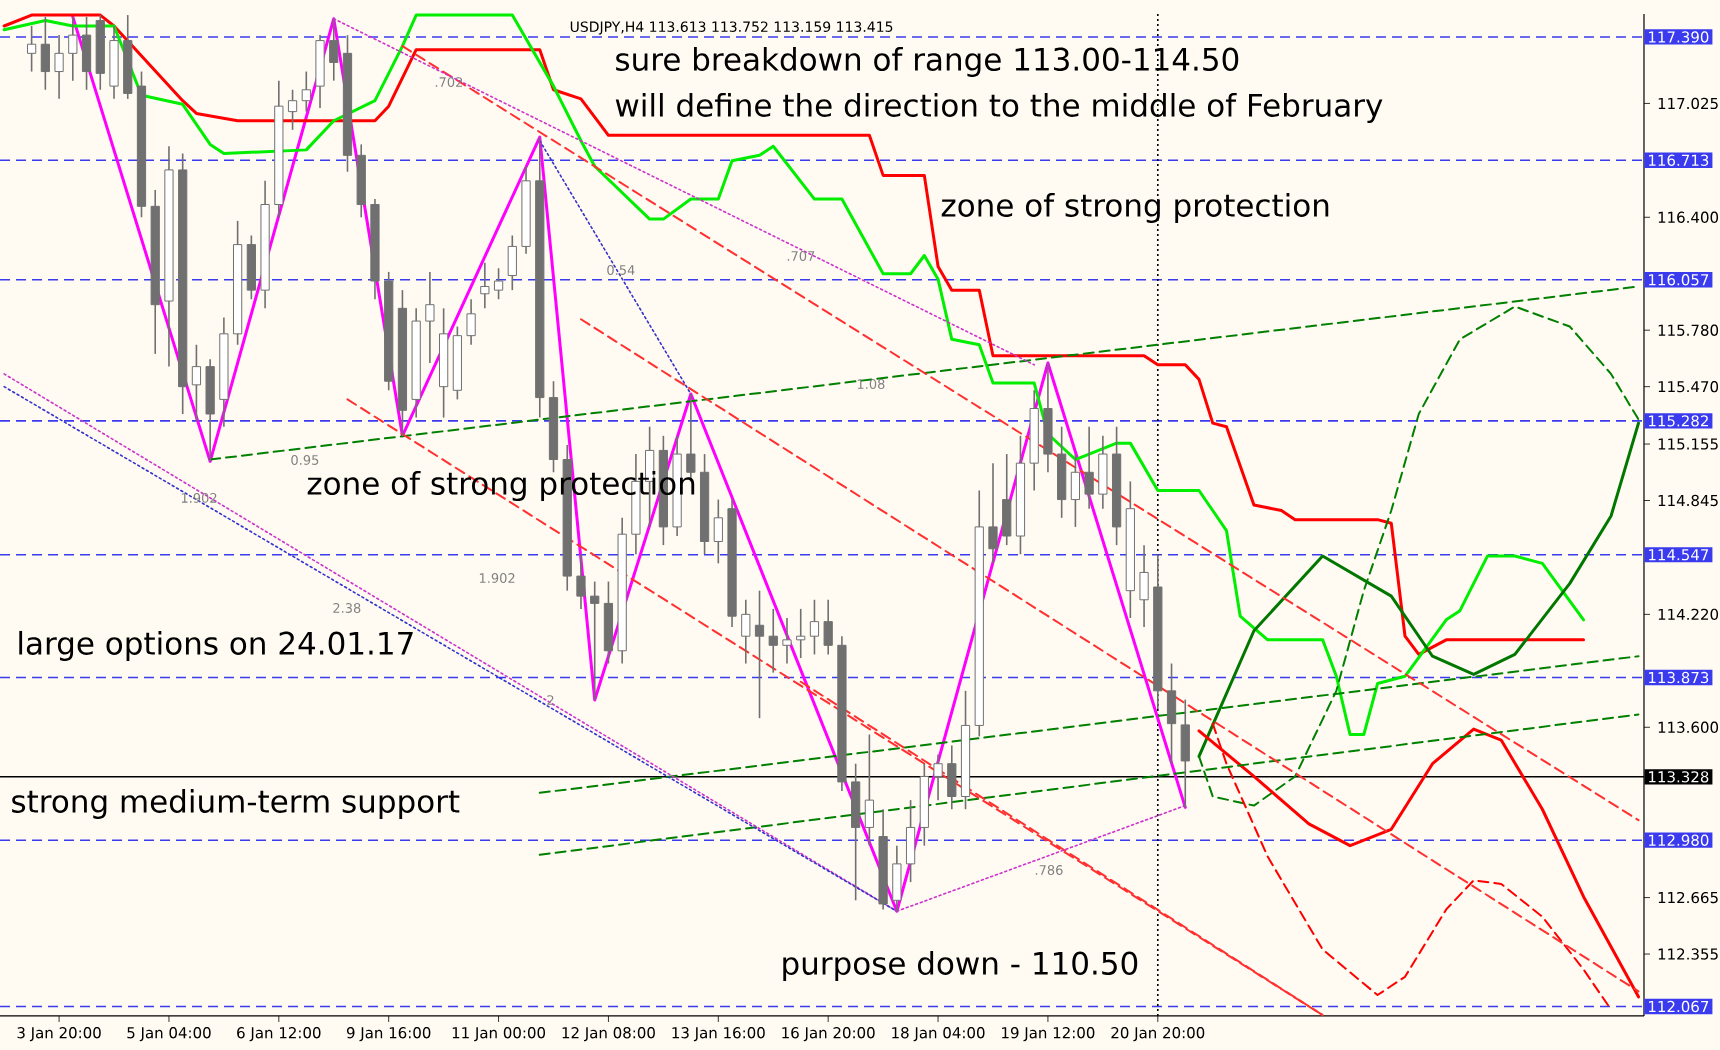 The image size is (1720, 1050). What do you see at coordinates (236, 803) in the screenshot?
I see `annotation: strong medium-term support` at bounding box center [236, 803].